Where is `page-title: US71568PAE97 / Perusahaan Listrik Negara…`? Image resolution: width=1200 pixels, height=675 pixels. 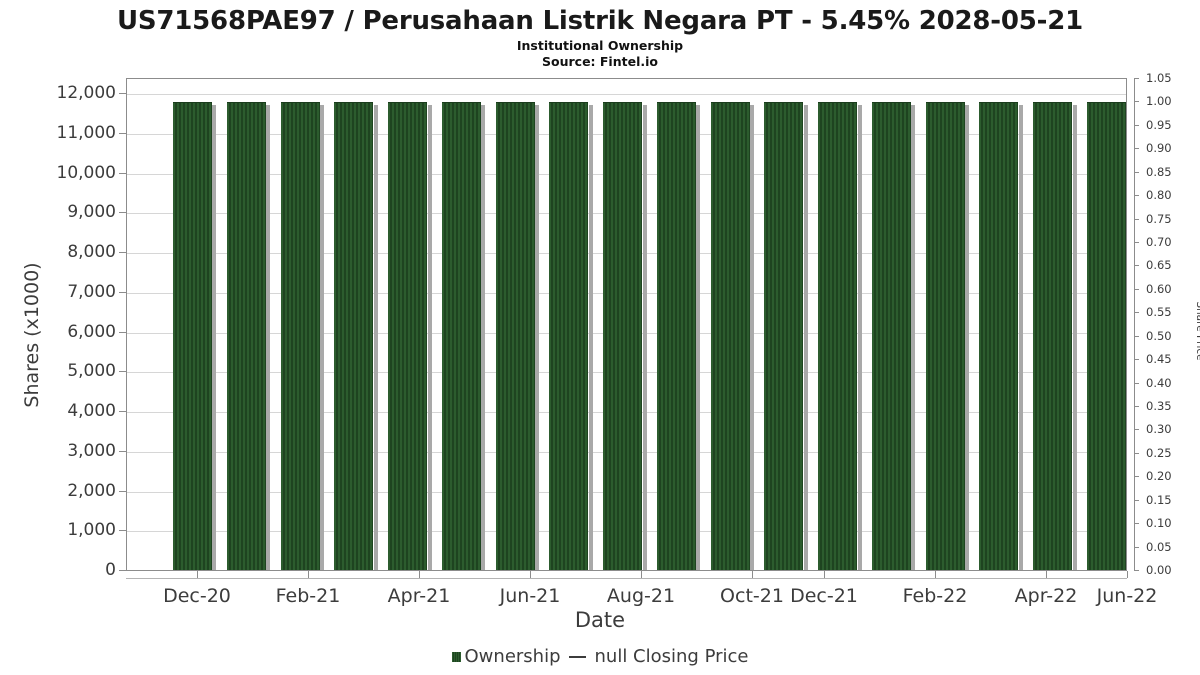 page-title: US71568PAE97 / Perusahaan Listrik Negara… is located at coordinates (600, 21).